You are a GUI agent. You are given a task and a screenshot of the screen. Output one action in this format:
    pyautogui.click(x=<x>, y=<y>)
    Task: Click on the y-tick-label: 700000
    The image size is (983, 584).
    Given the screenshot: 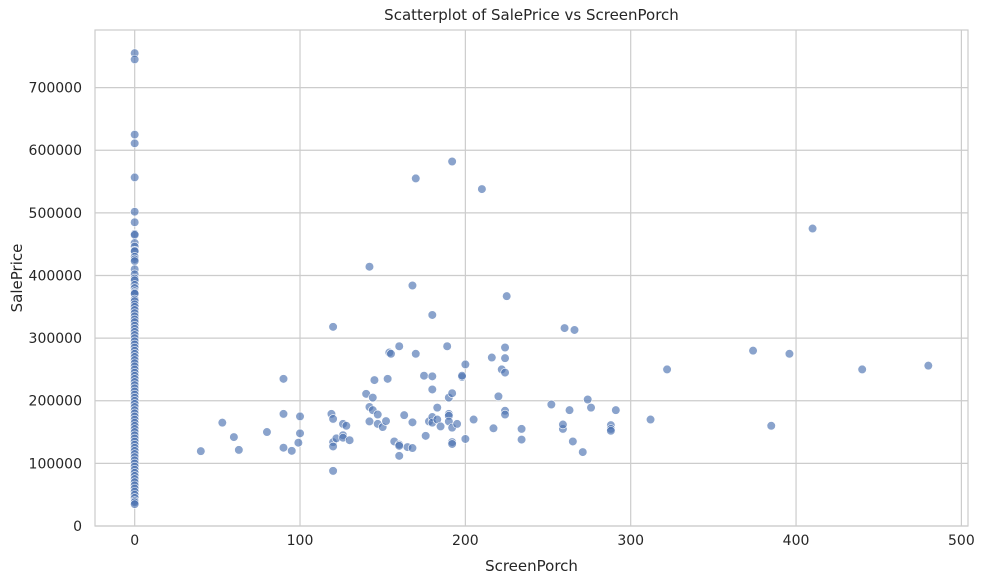 What is the action you would take?
    pyautogui.click(x=55, y=89)
    